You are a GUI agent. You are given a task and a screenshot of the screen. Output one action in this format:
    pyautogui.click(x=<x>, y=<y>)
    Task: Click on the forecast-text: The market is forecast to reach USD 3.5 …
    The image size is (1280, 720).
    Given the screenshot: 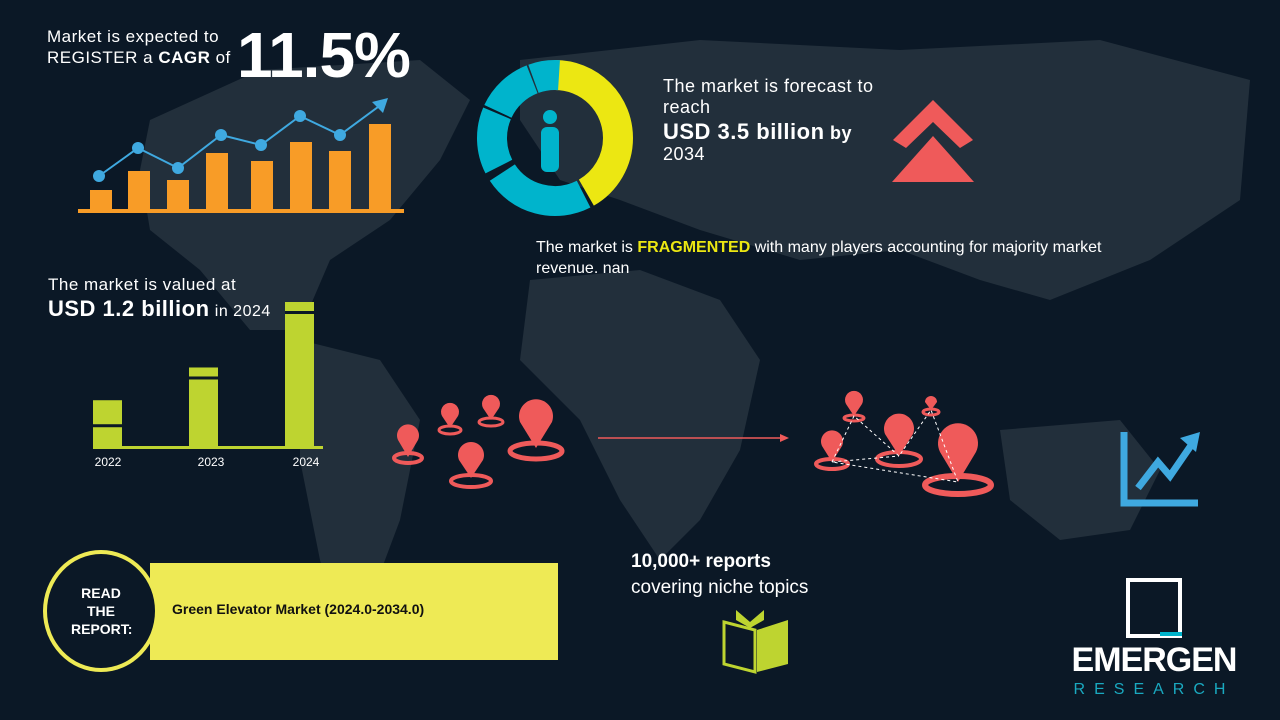 What is the action you would take?
    pyautogui.click(x=768, y=120)
    